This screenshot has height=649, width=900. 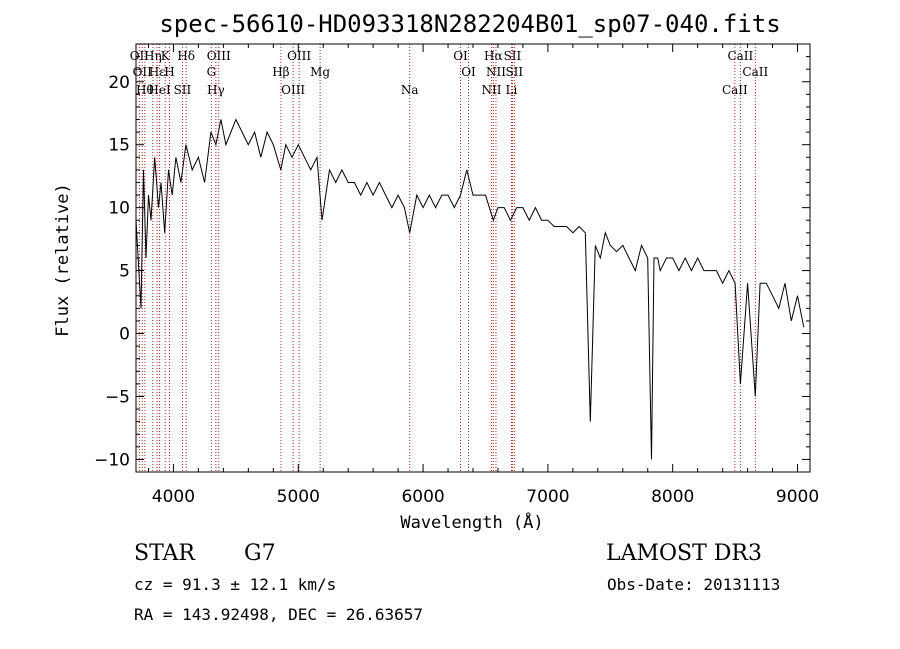 I want to click on object-subclass: G7, so click(x=260, y=553).